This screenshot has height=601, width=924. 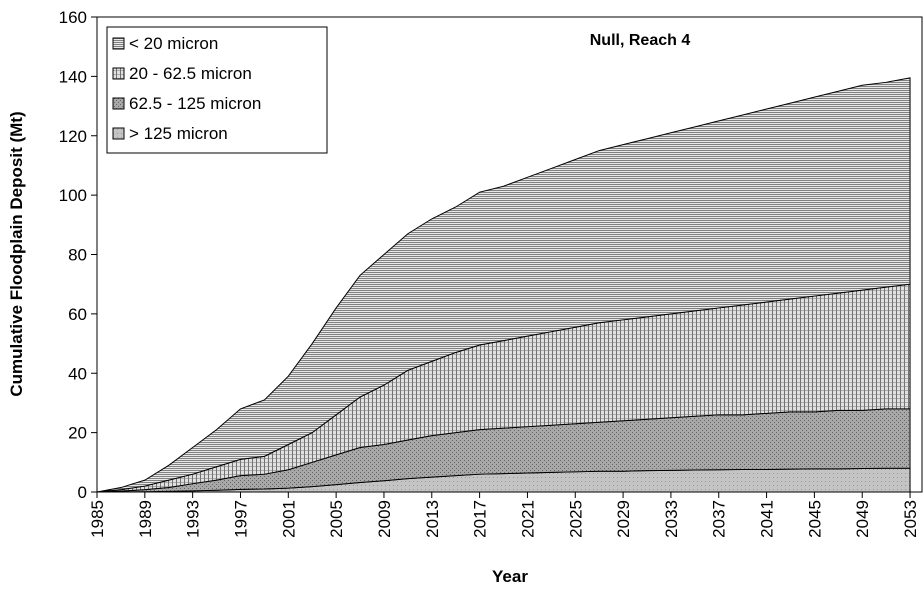 I want to click on x-tick-label: 1985, so click(x=97, y=519).